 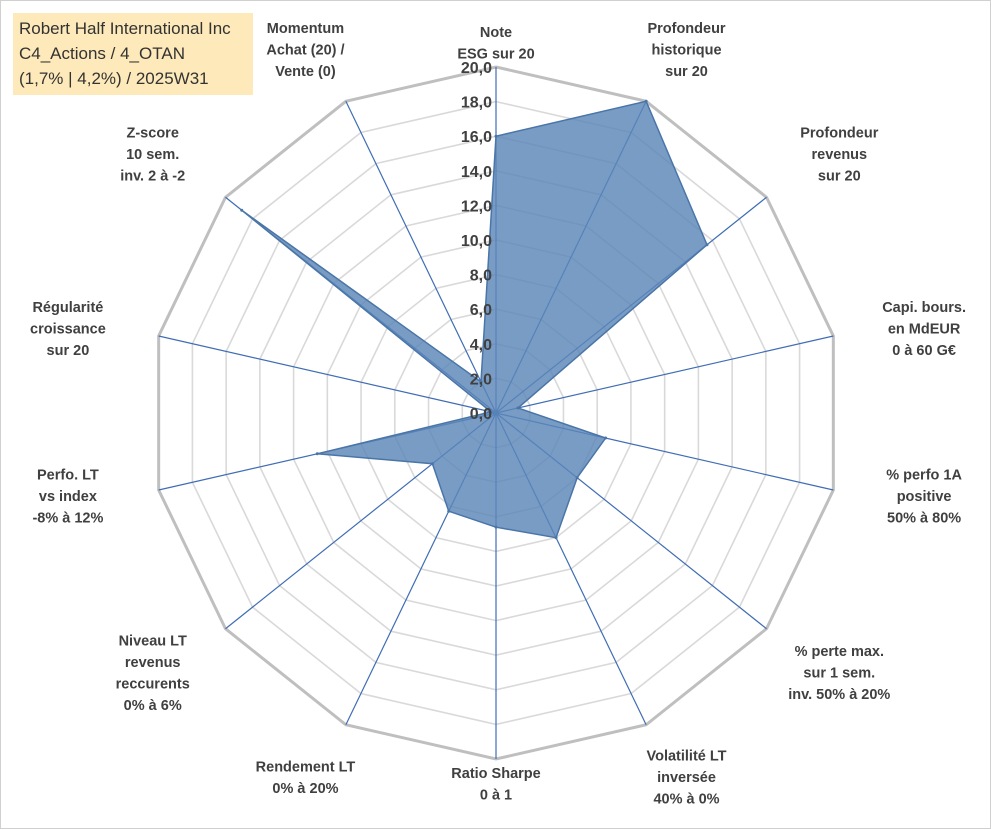 What do you see at coordinates (481, 276) in the screenshot?
I see `tick-label: 8,0` at bounding box center [481, 276].